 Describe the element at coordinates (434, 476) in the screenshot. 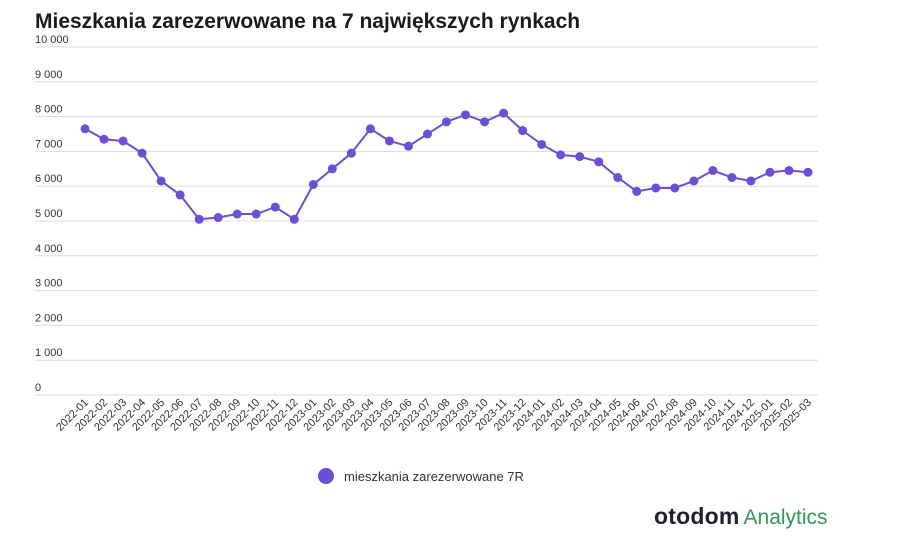

I see `legend-label: mieszkania zarezerwowane 7R` at that location.